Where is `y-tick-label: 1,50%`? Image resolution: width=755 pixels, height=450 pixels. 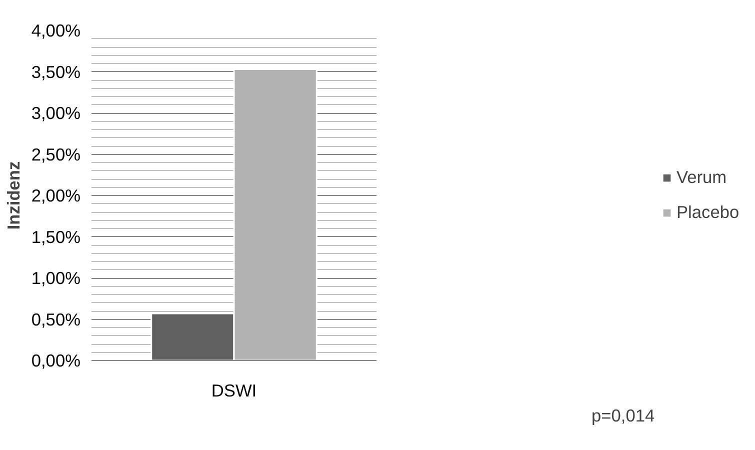
y-tick-label: 1,50% is located at coordinates (56, 236).